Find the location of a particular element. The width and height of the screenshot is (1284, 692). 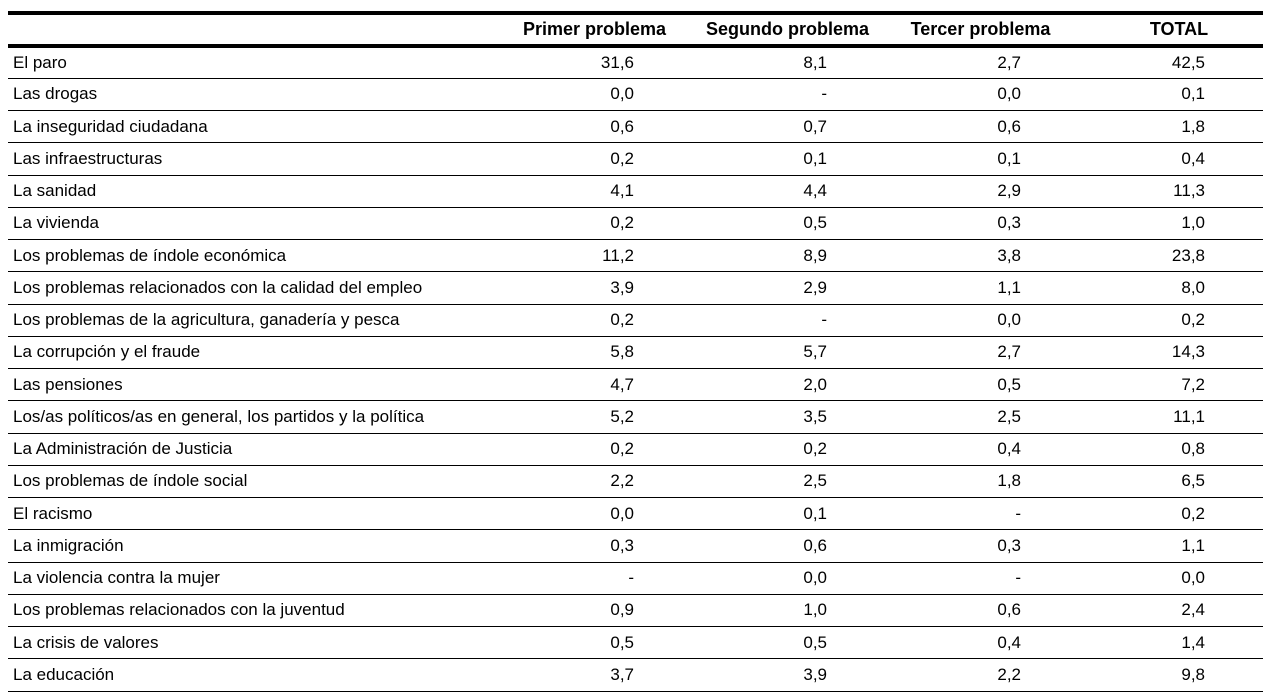

table-row: La crisis de valores 0,5 0,5 0,4 1,4 is located at coordinates (635, 643).